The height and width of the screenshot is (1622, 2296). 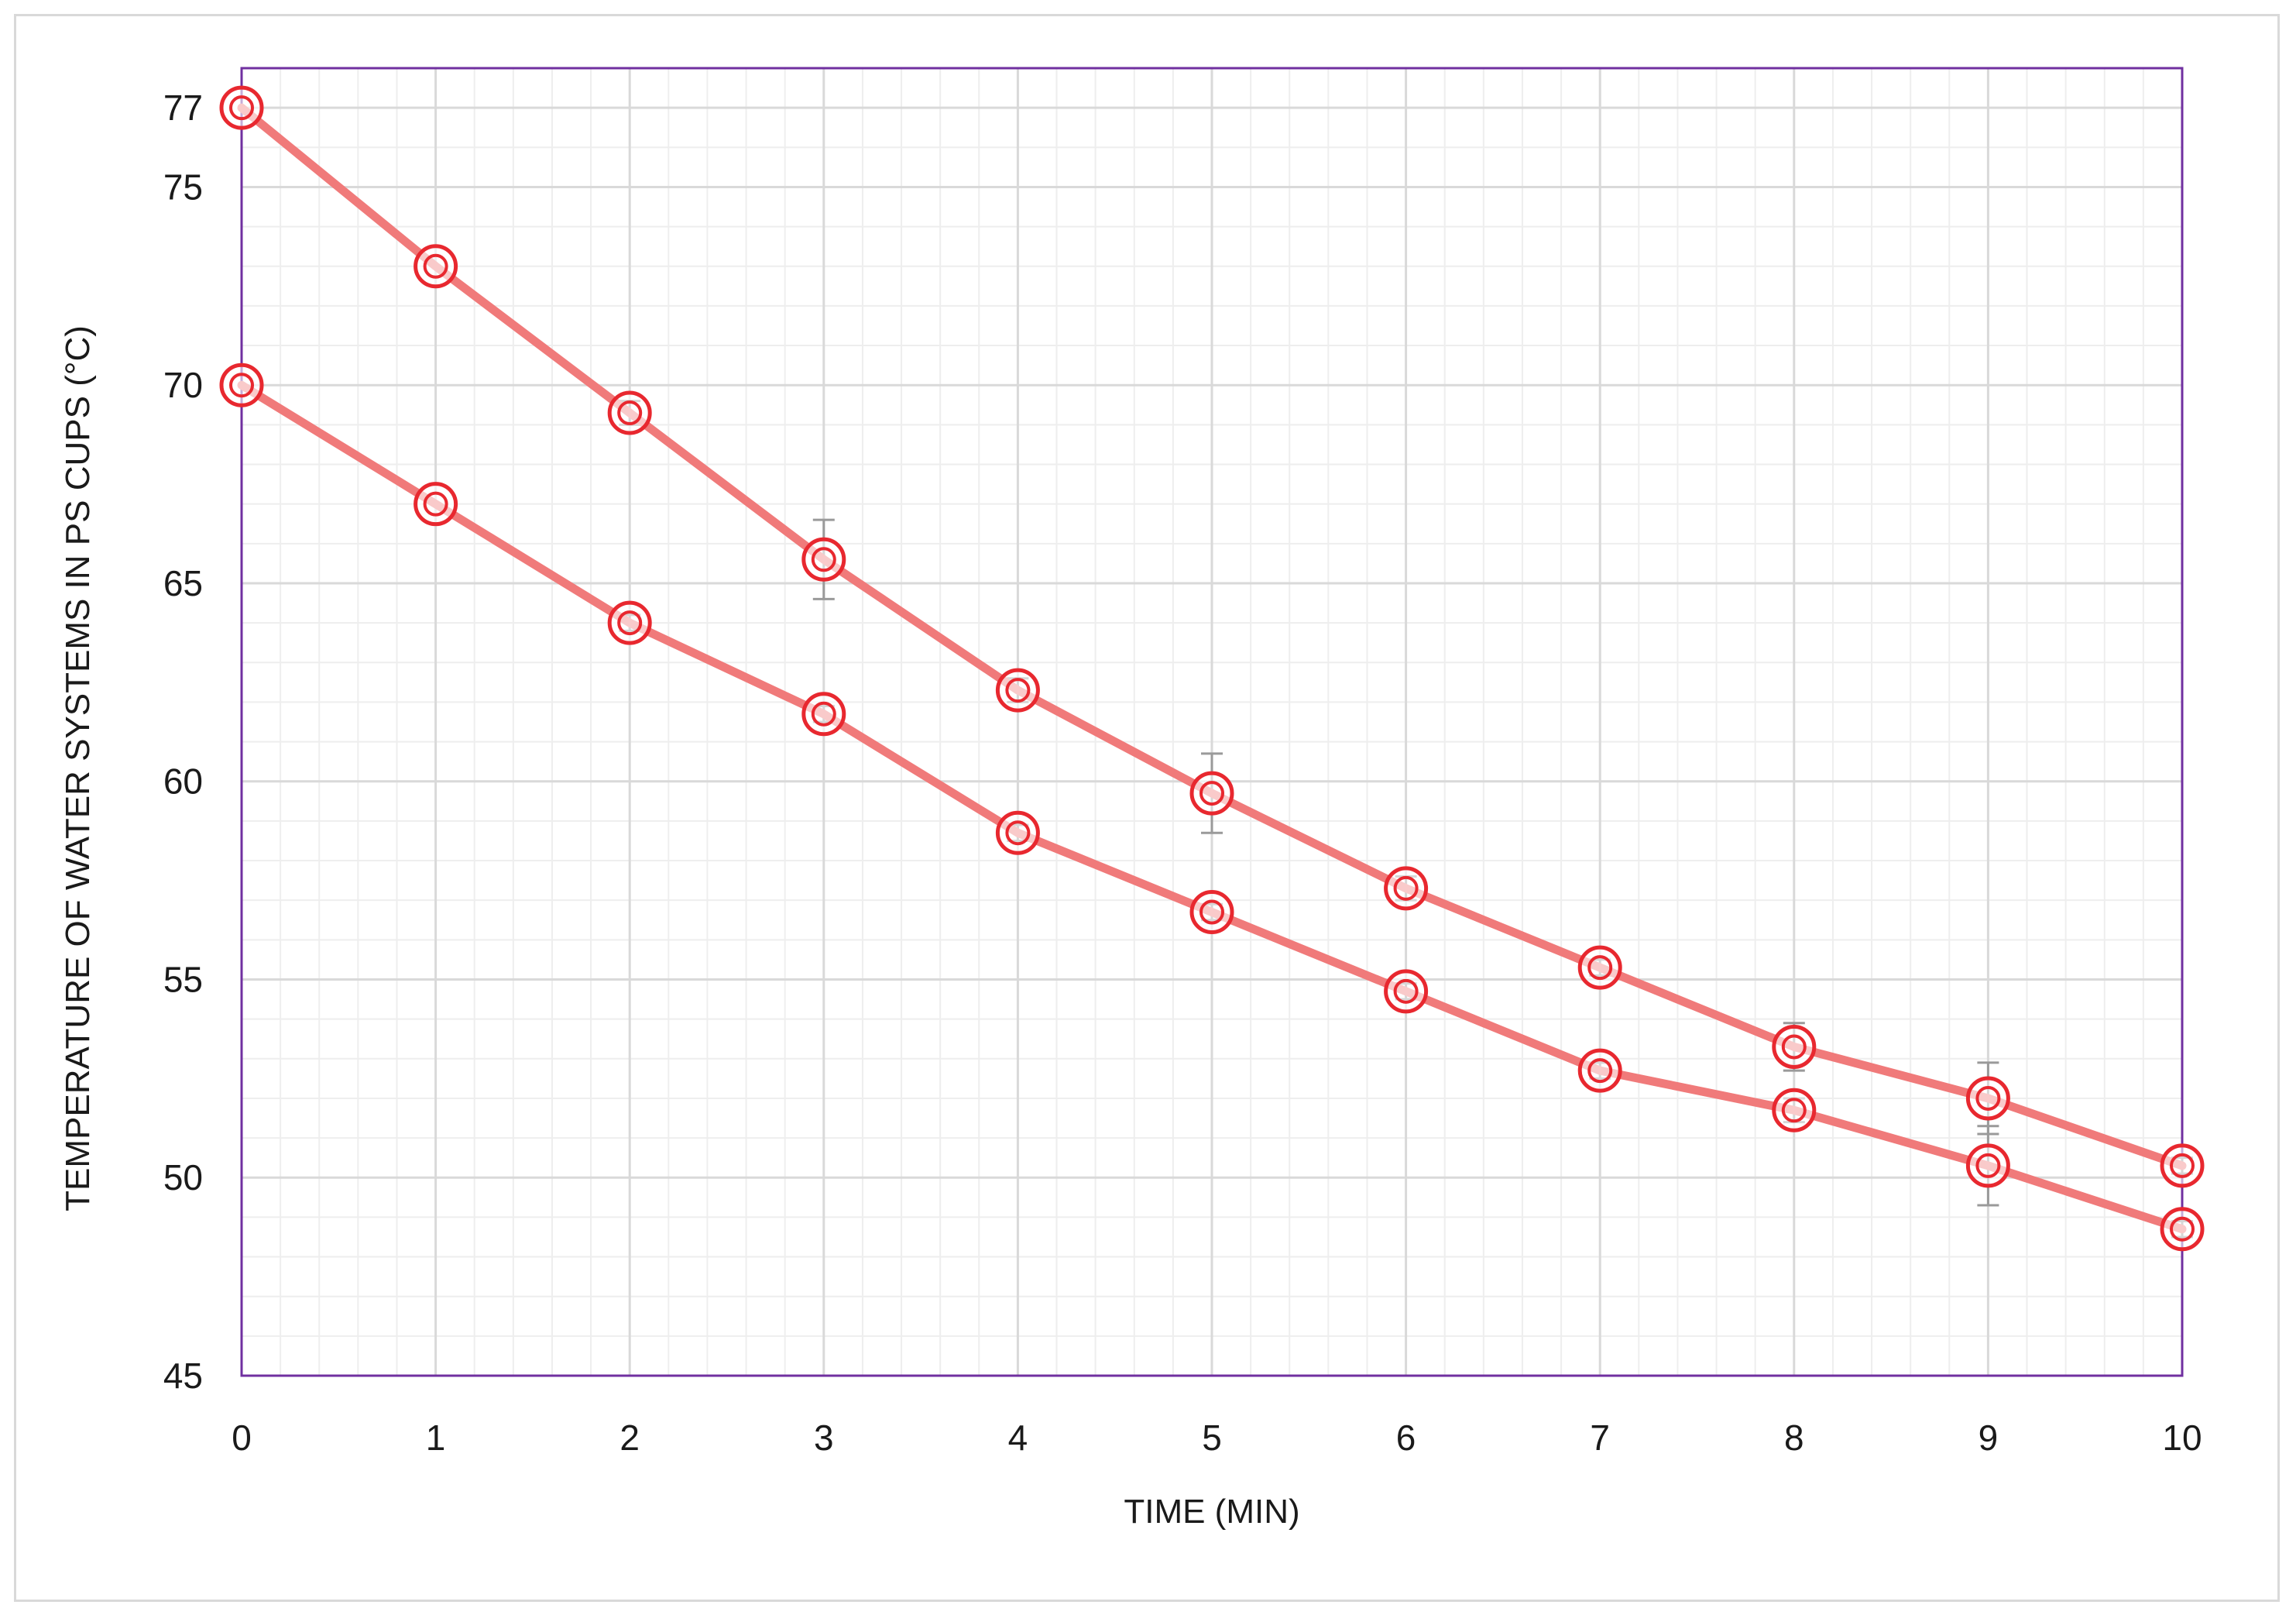 I want to click on y-tick-label: 50, so click(x=183, y=1177).